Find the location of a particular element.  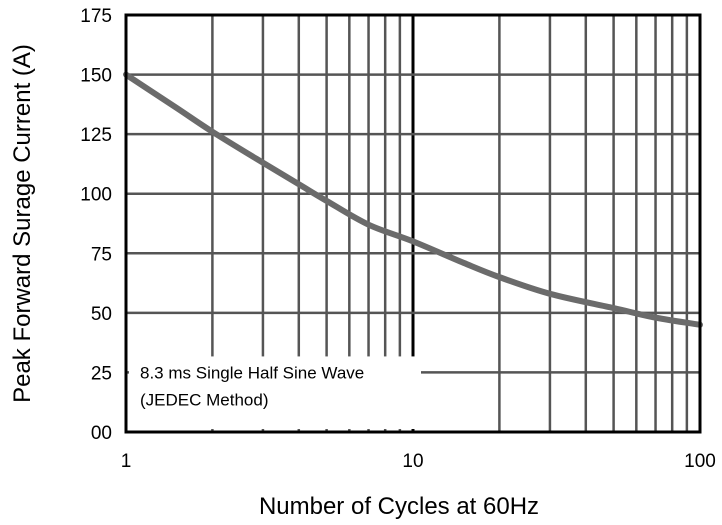

y-tick-label: 175 is located at coordinates (96, 16).